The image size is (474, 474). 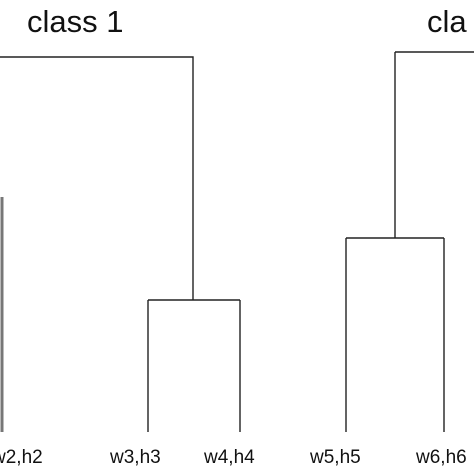 I want to click on leaf-label-w6: w6,h6, so click(x=441, y=457).